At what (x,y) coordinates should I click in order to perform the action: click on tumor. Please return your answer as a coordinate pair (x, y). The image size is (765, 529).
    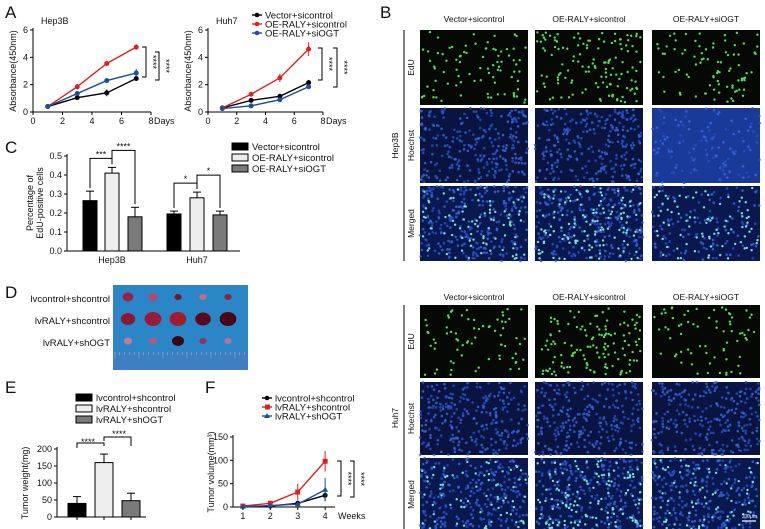
    Looking at the image, I should click on (178, 319).